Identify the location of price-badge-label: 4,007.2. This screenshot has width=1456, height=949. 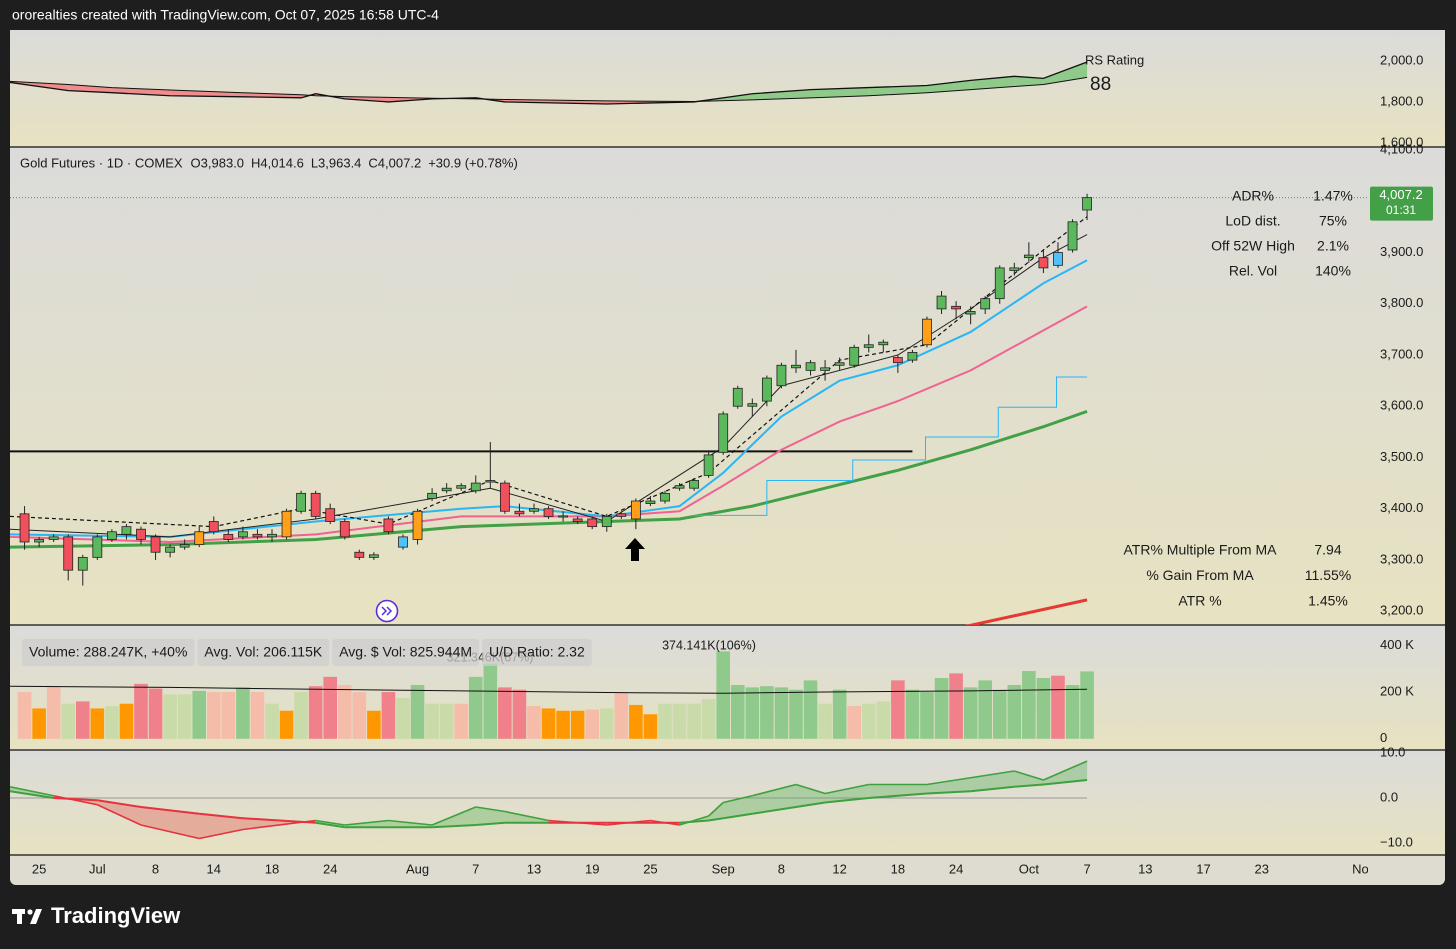
(1400, 194).